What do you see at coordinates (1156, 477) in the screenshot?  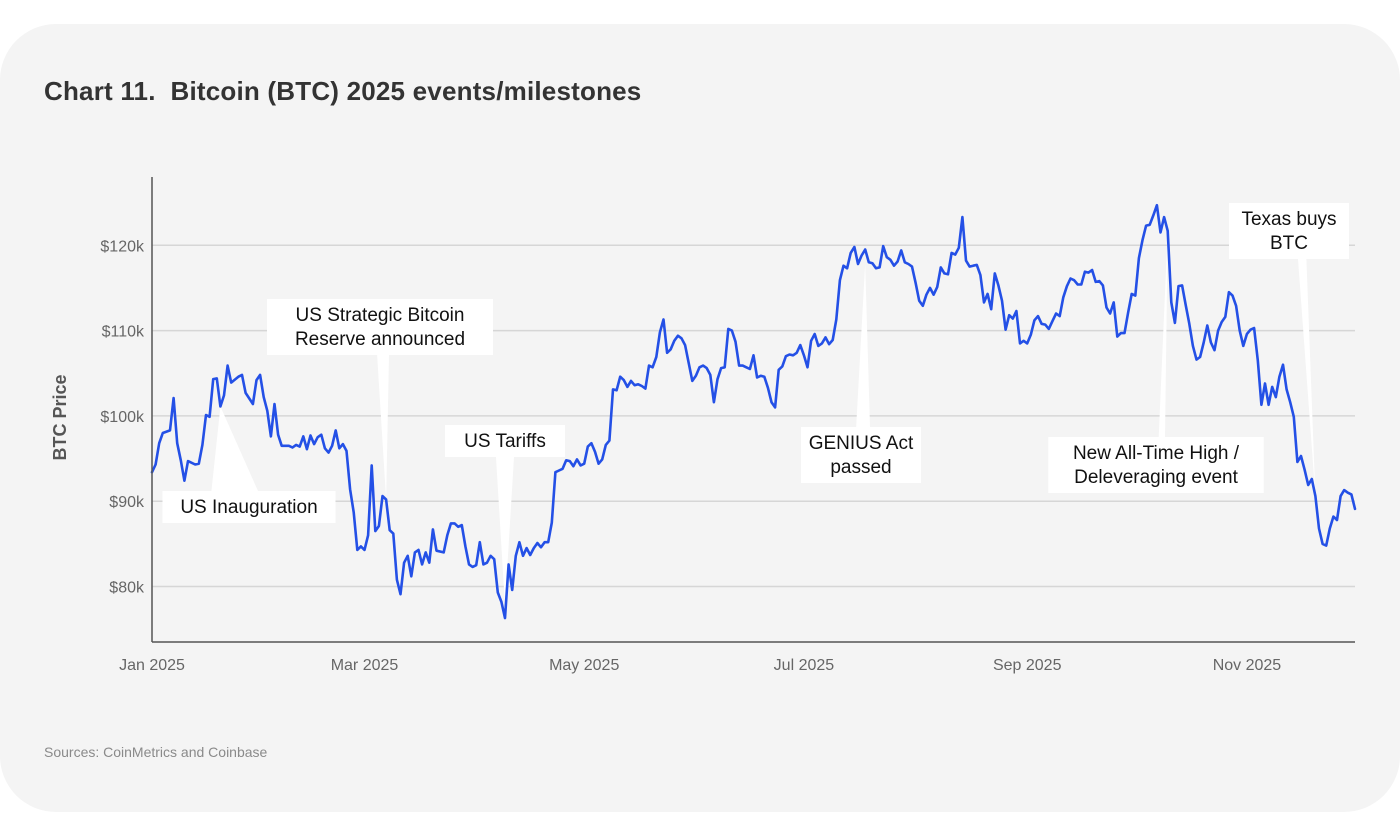 I see `annotation-label: Deleveraging event` at bounding box center [1156, 477].